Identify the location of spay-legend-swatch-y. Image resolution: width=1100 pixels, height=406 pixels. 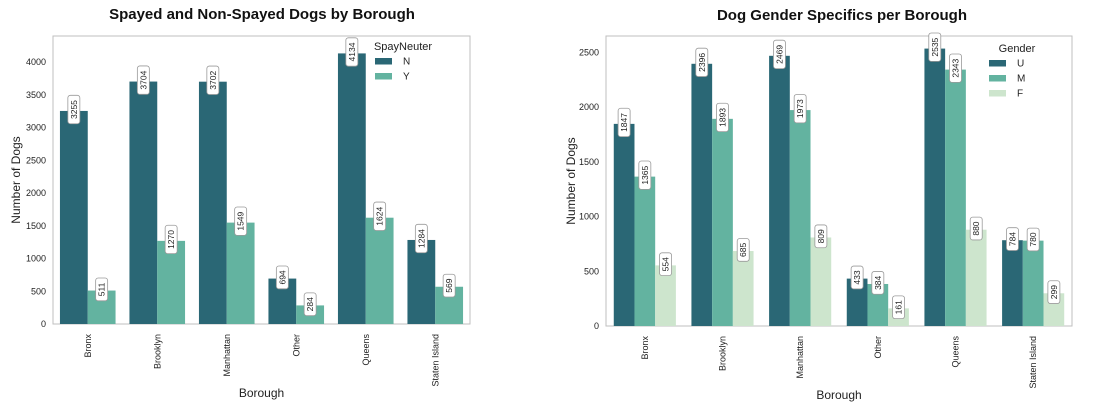
(383, 76).